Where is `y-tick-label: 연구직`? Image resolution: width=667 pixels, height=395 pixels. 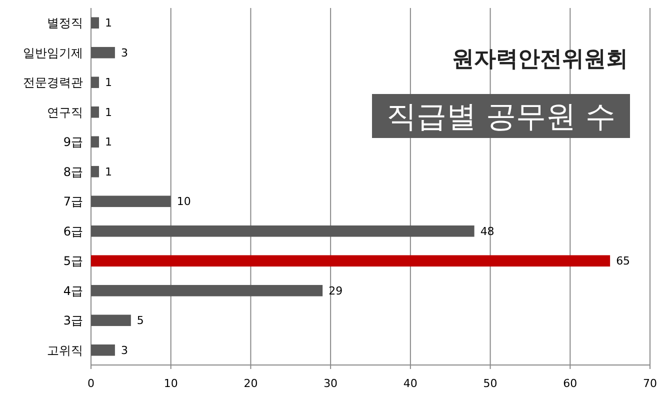 y-tick-label: 연구직 is located at coordinates (65, 112).